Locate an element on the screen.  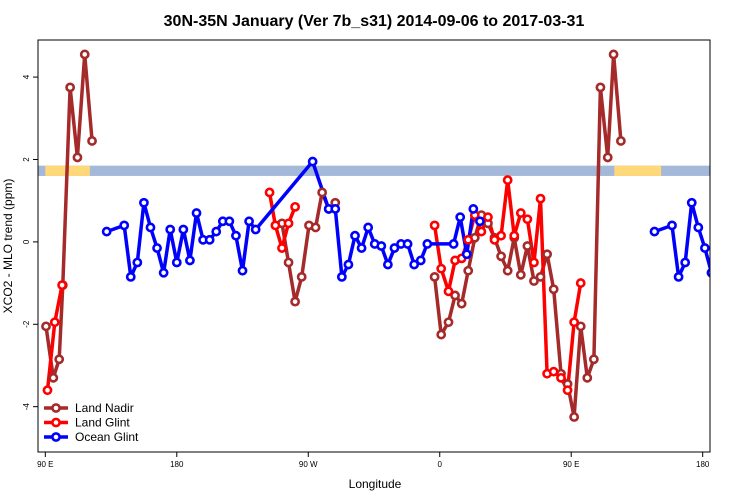
ocean-band is located at coordinates (374, 170).